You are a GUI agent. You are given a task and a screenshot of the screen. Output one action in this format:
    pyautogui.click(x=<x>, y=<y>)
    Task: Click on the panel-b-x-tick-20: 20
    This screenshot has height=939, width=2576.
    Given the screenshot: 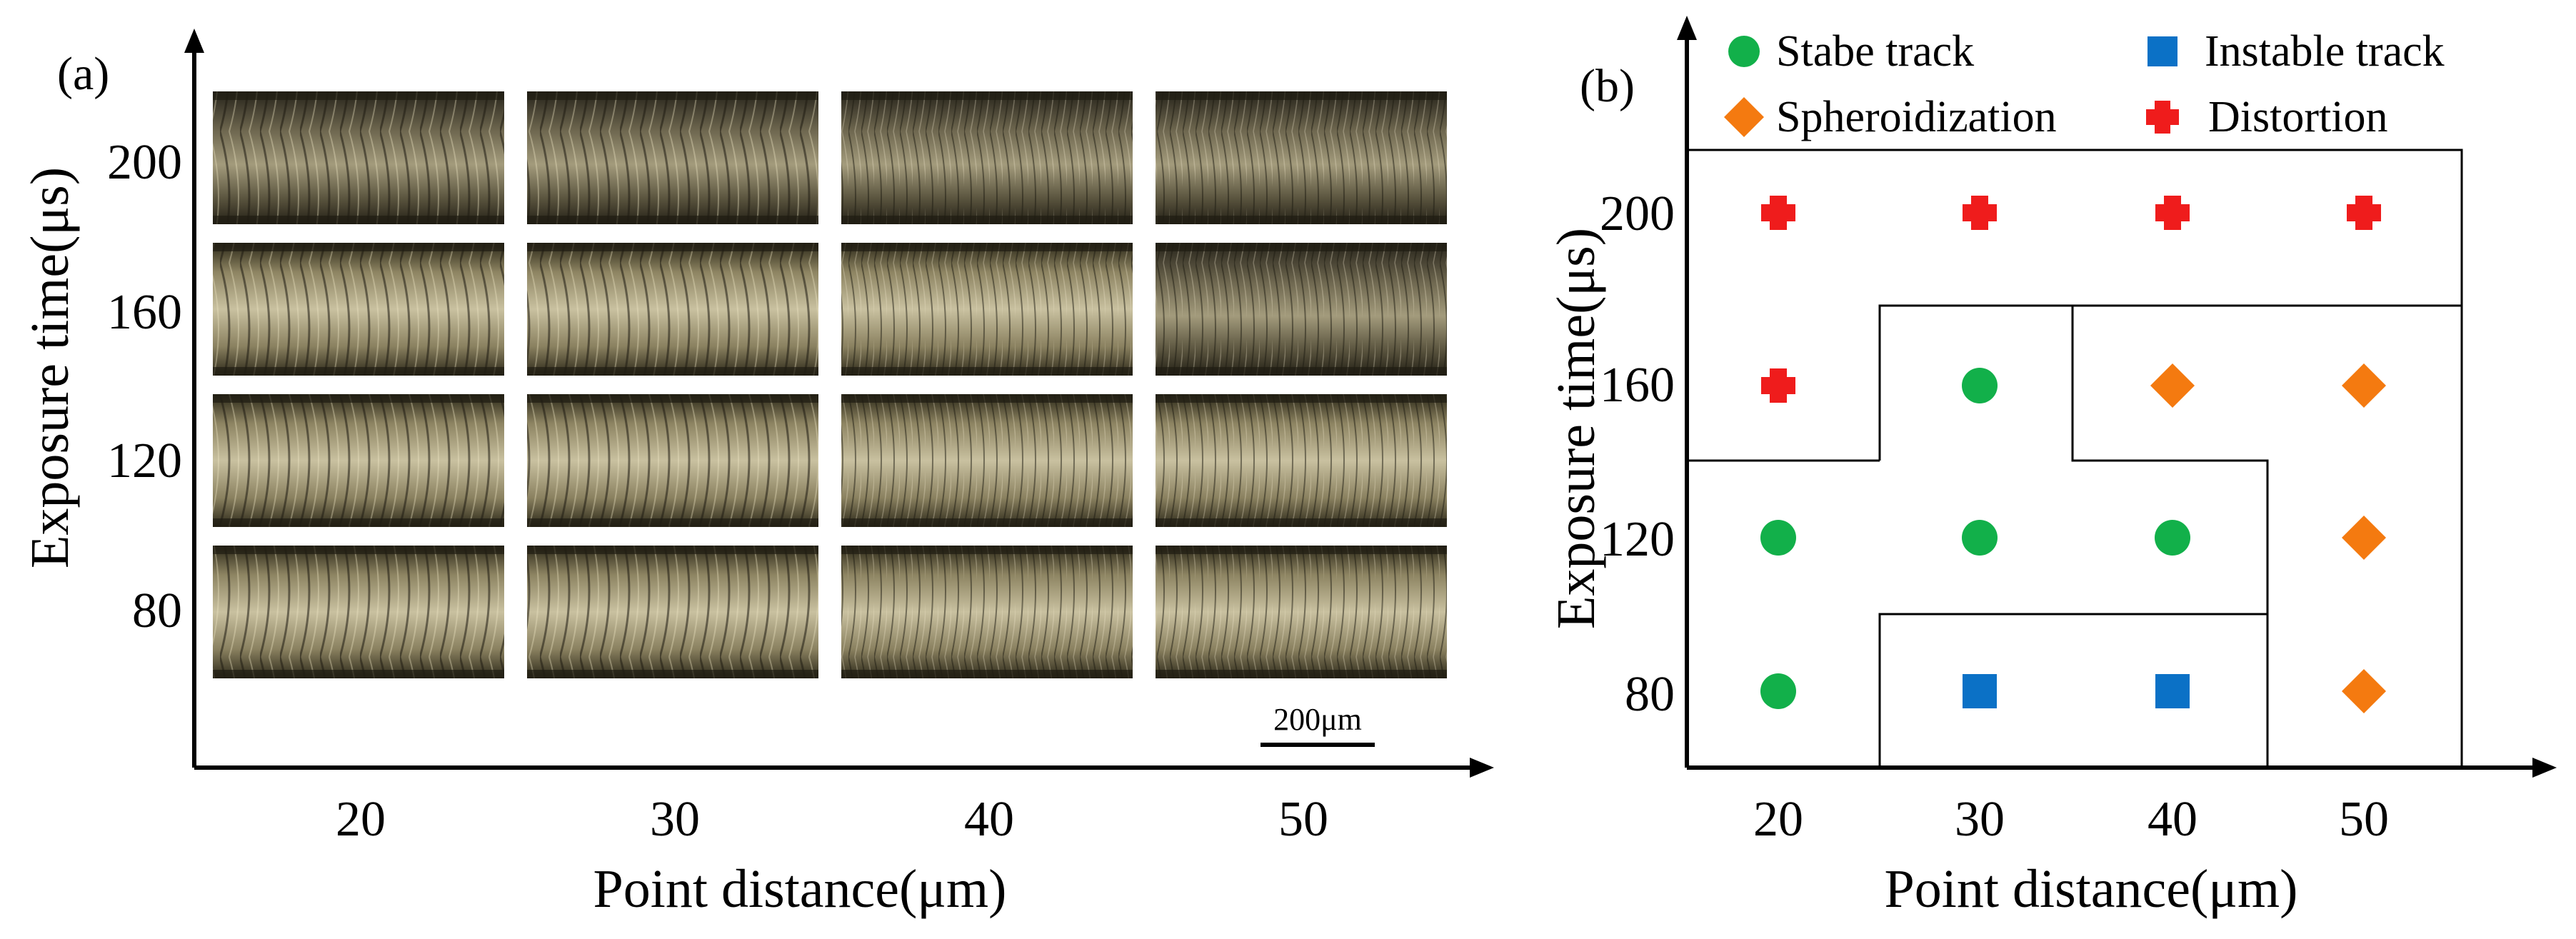 What is the action you would take?
    pyautogui.click(x=1778, y=819)
    